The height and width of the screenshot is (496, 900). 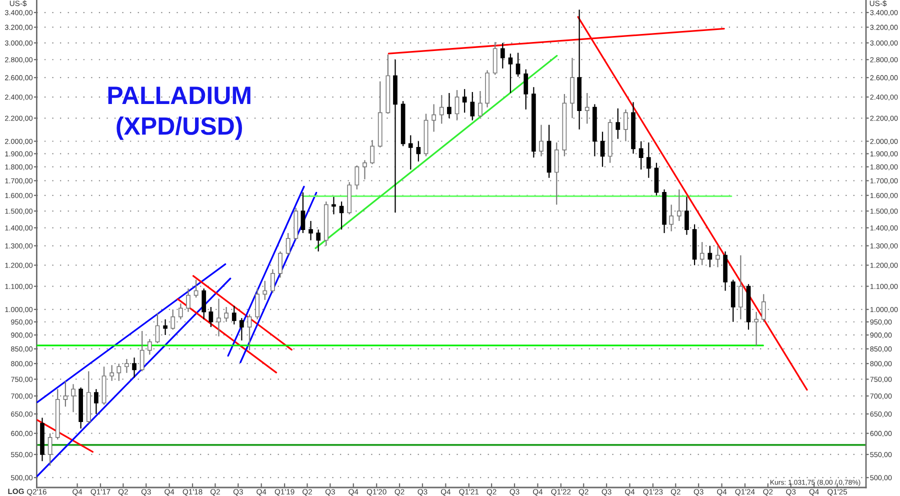 What do you see at coordinates (179, 95) in the screenshot?
I see `text: PALLADIUM` at bounding box center [179, 95].